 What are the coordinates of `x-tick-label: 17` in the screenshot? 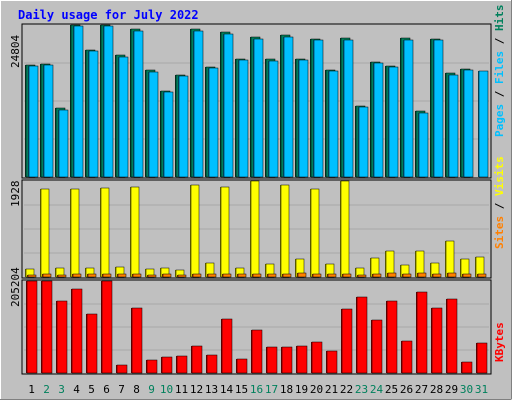 It's located at (271, 389).